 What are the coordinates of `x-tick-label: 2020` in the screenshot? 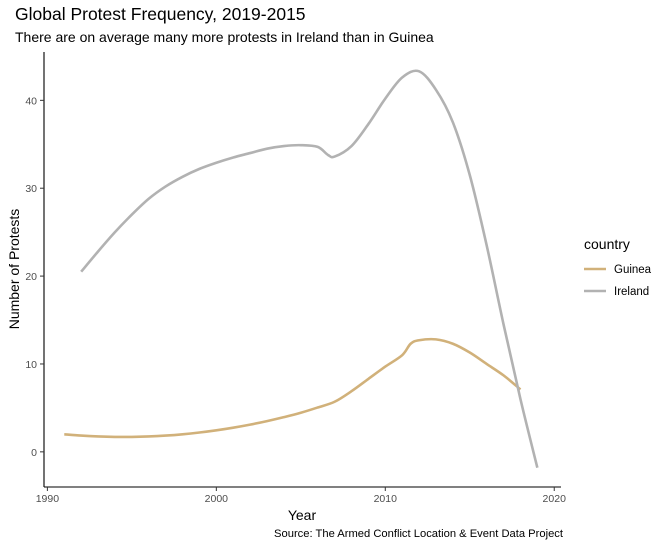 It's located at (555, 499).